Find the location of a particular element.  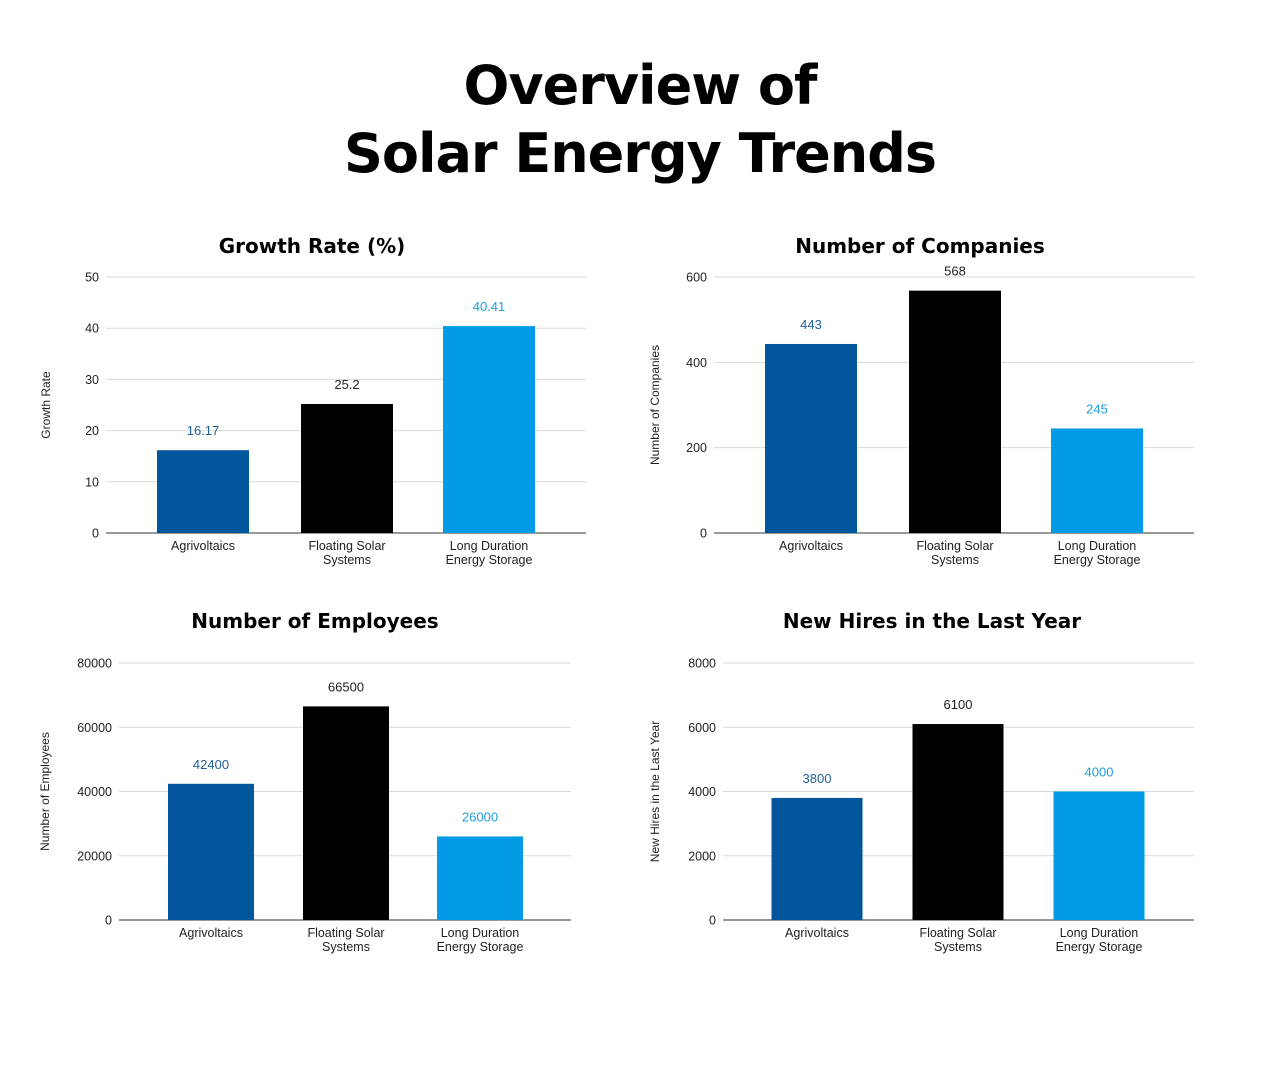

y-tick-label: 6000 is located at coordinates (702, 728).